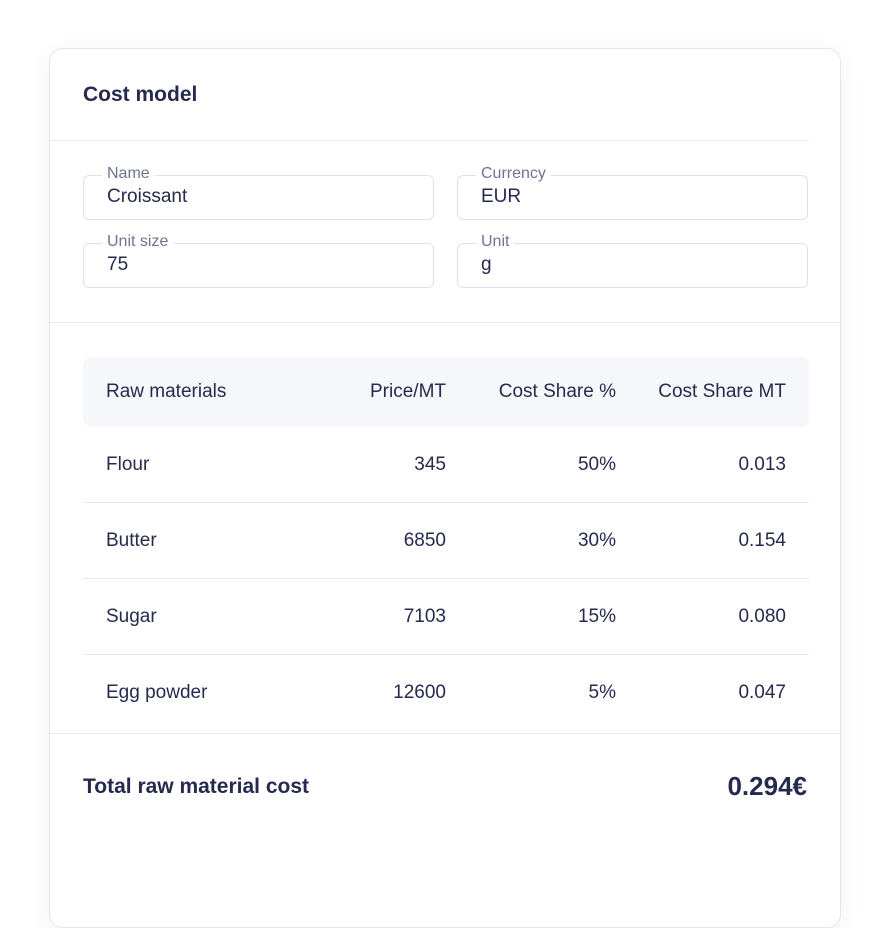 Image resolution: width=890 pixels, height=928 pixels. What do you see at coordinates (258, 192) in the screenshot?
I see `name-field: Name Croissant` at bounding box center [258, 192].